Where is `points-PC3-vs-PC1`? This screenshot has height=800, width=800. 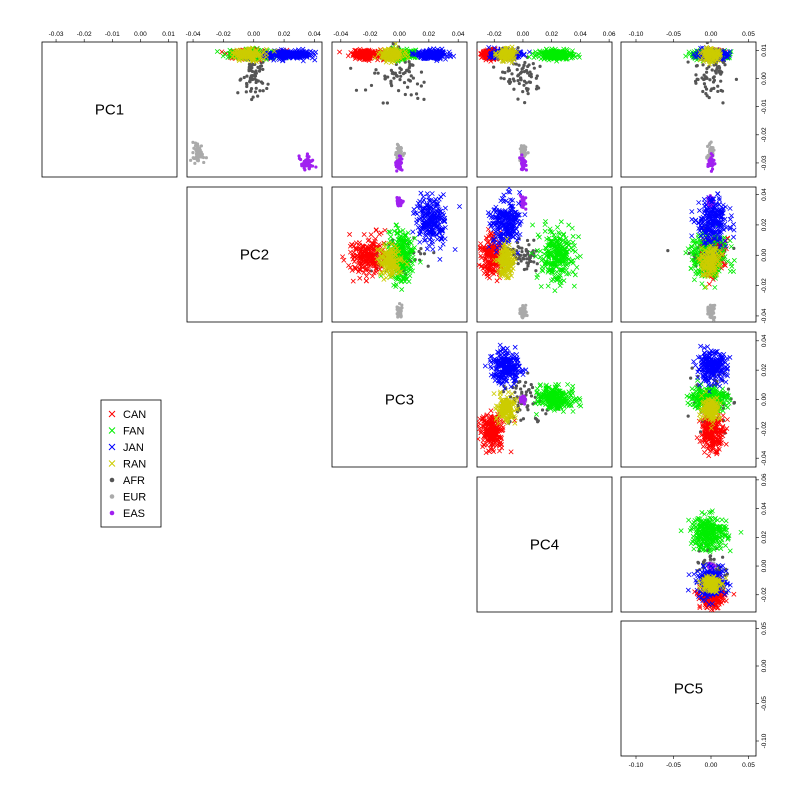 points-PC3-vs-PC1 is located at coordinates (397, 107).